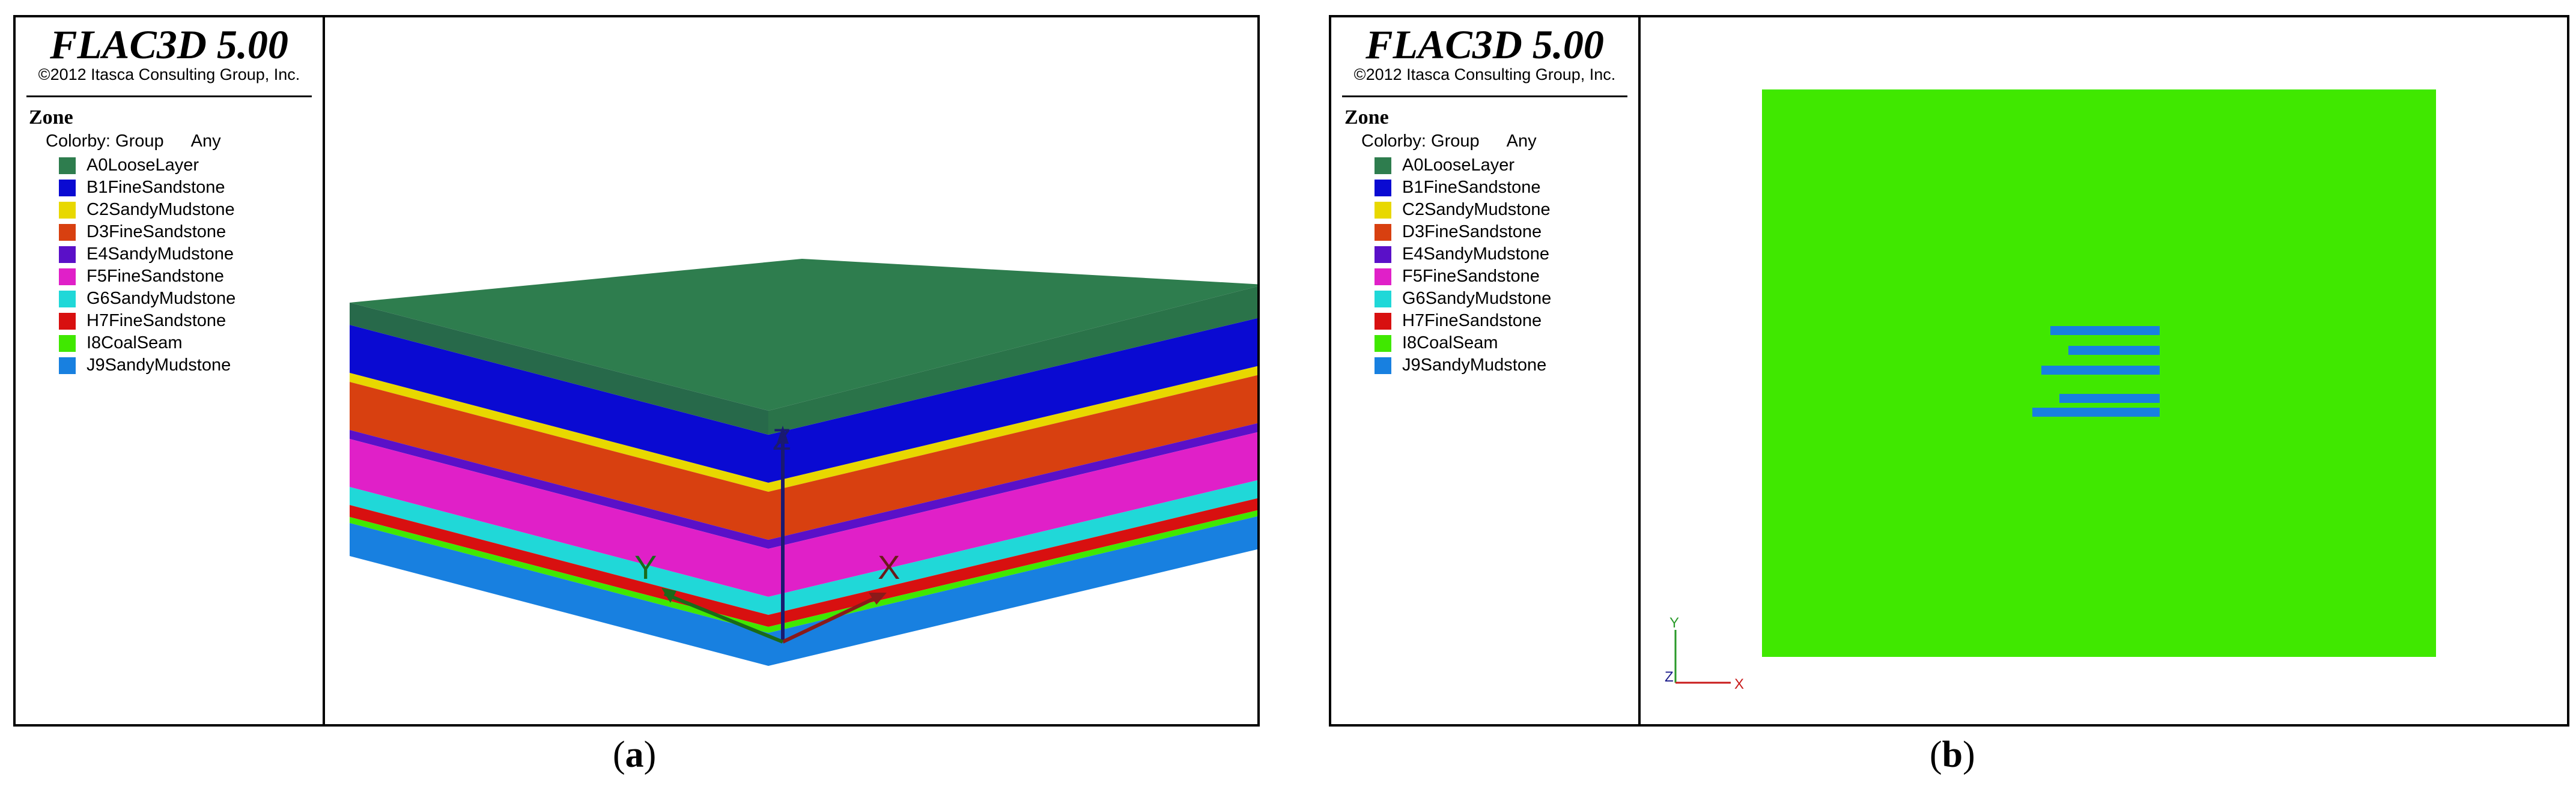 The width and height of the screenshot is (2576, 804). What do you see at coordinates (783, 435) in the screenshot?
I see `z-axis-arrow` at bounding box center [783, 435].